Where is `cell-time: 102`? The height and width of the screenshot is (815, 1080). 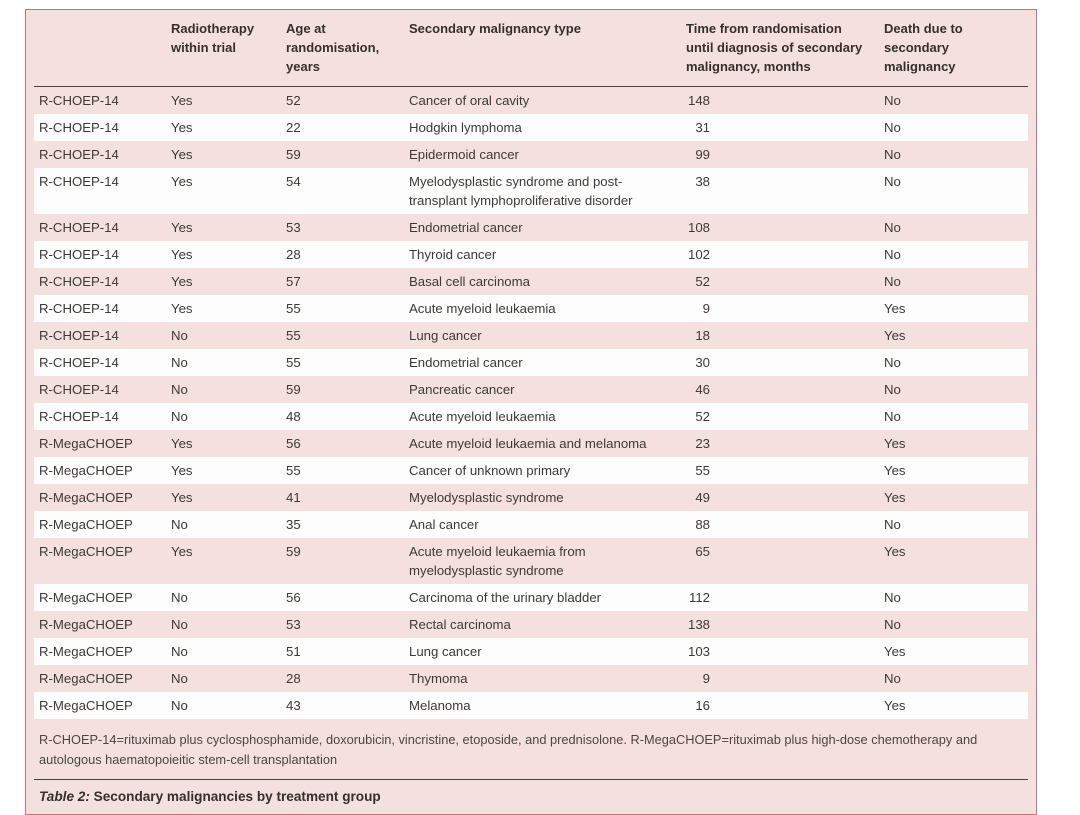
cell-time: 102 is located at coordinates (785, 254).